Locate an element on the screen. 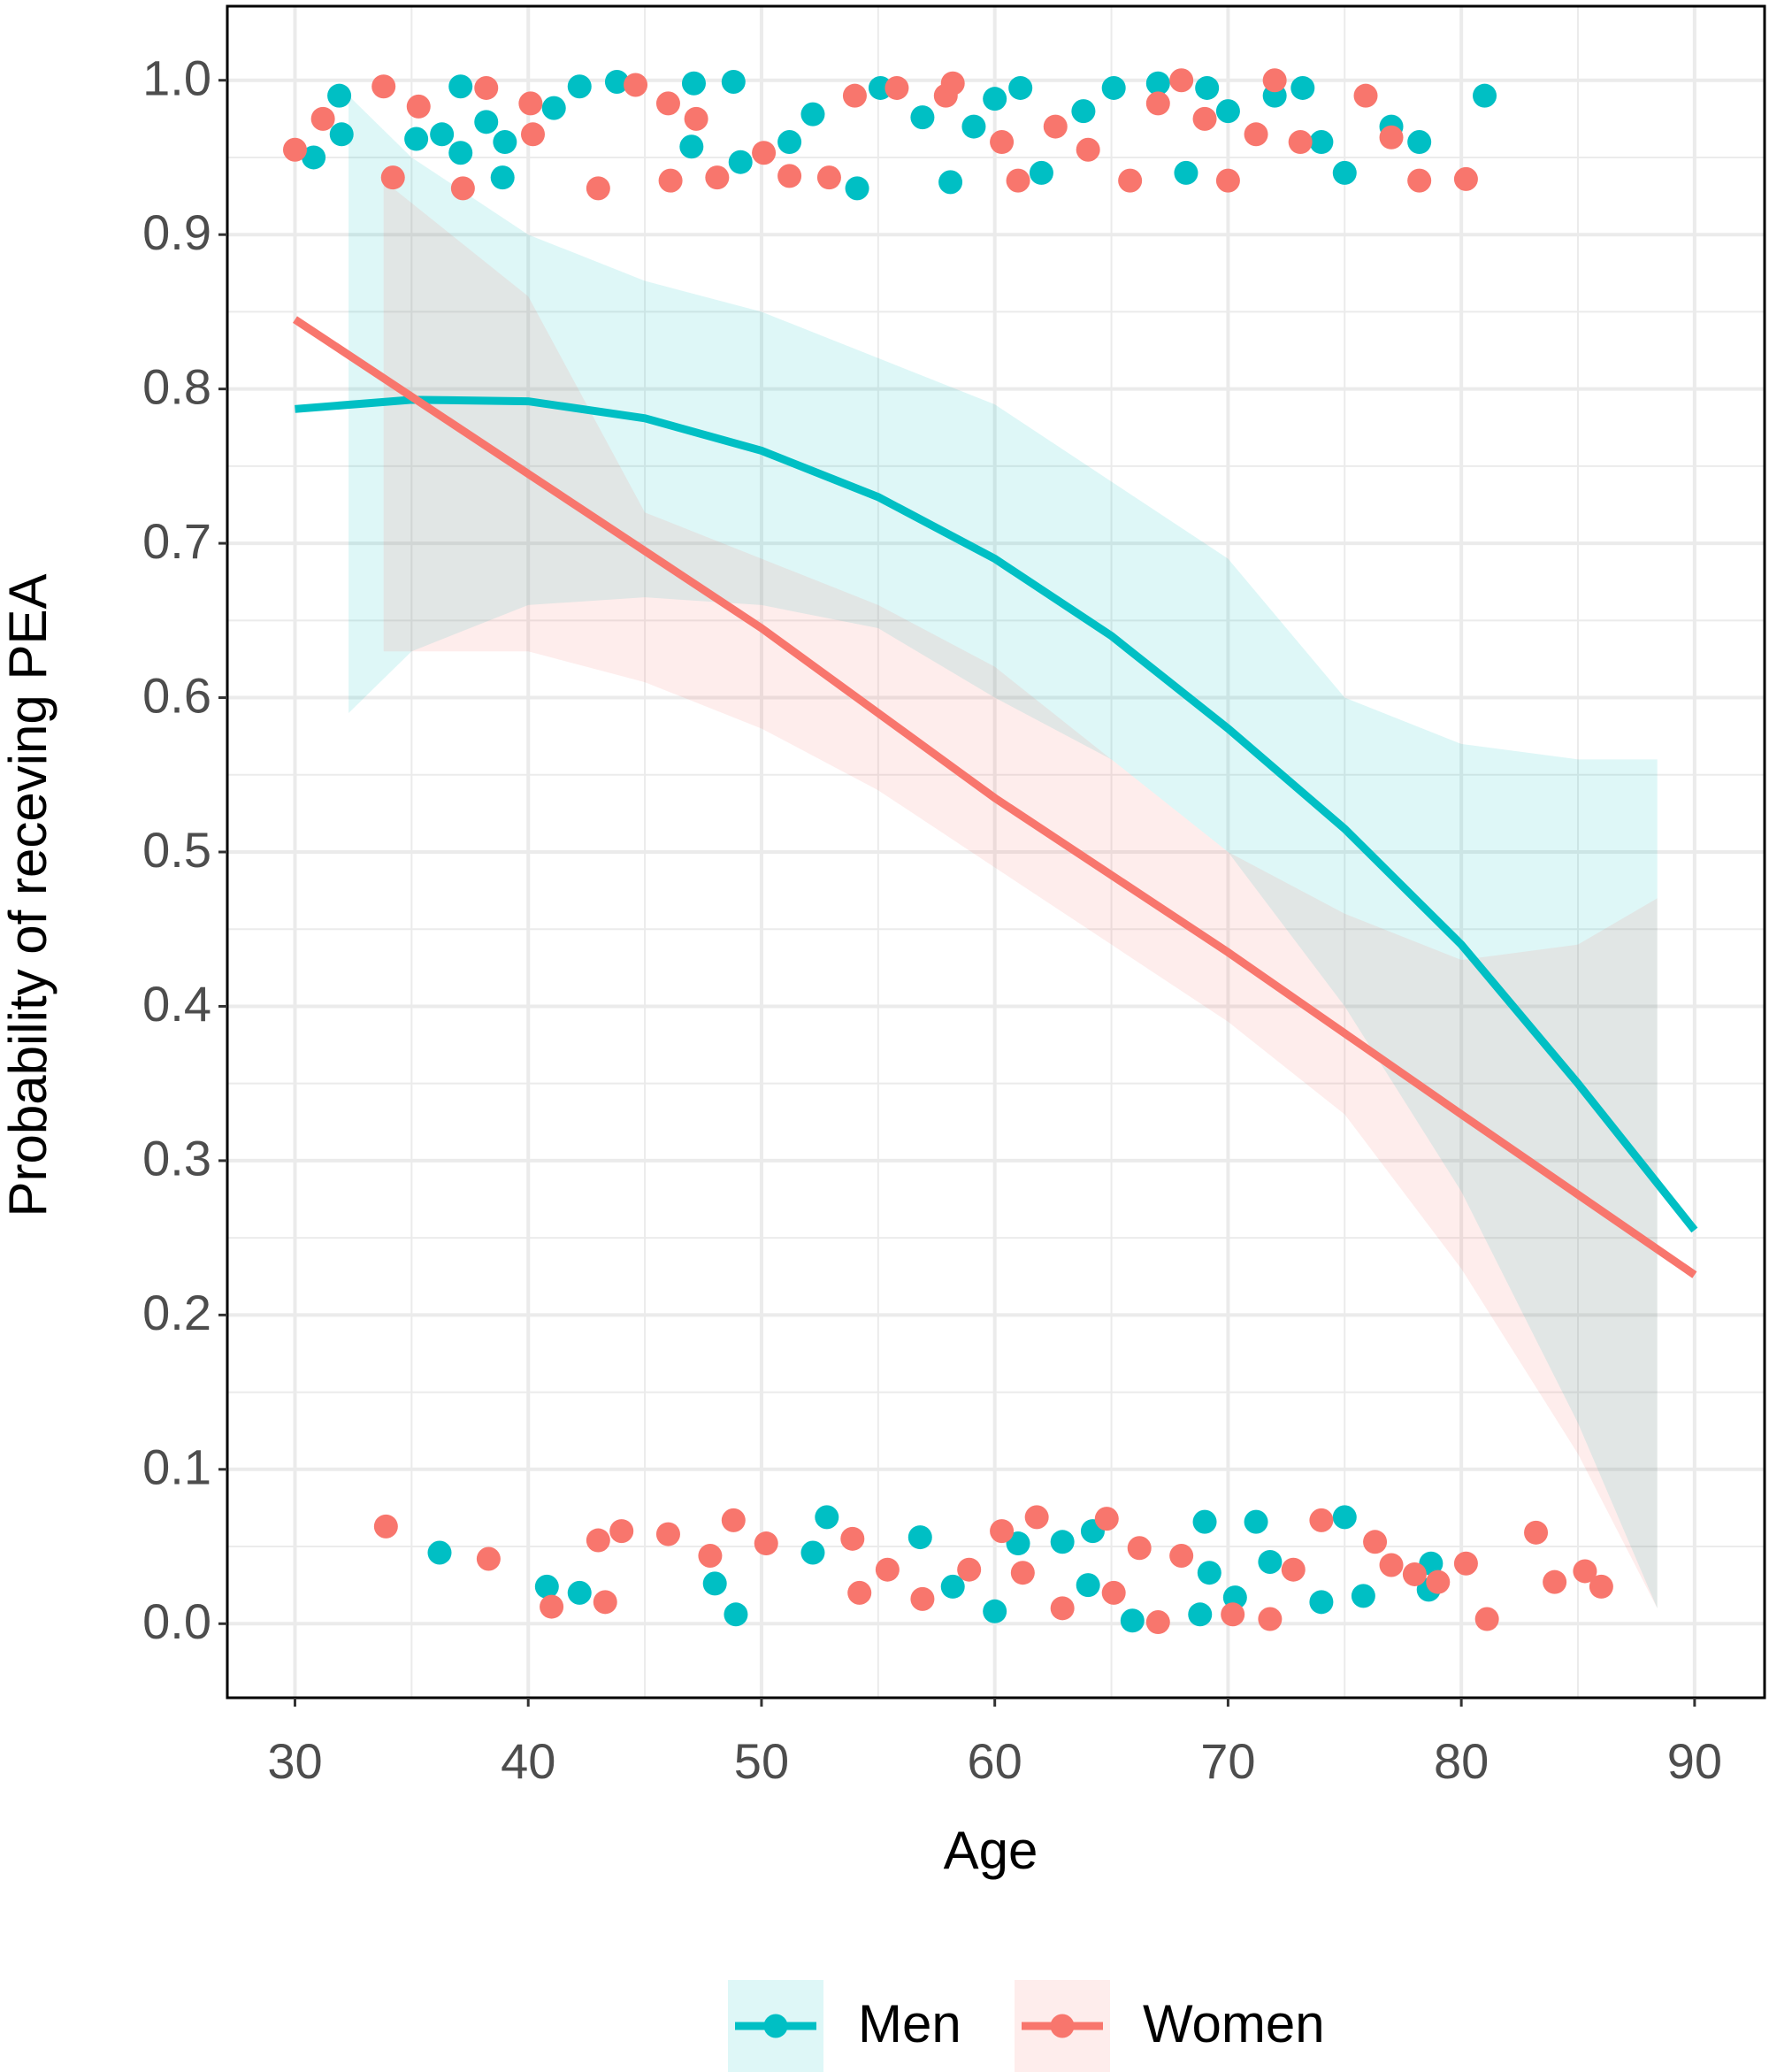  y-tick-label: 0.8 is located at coordinates (176, 386).